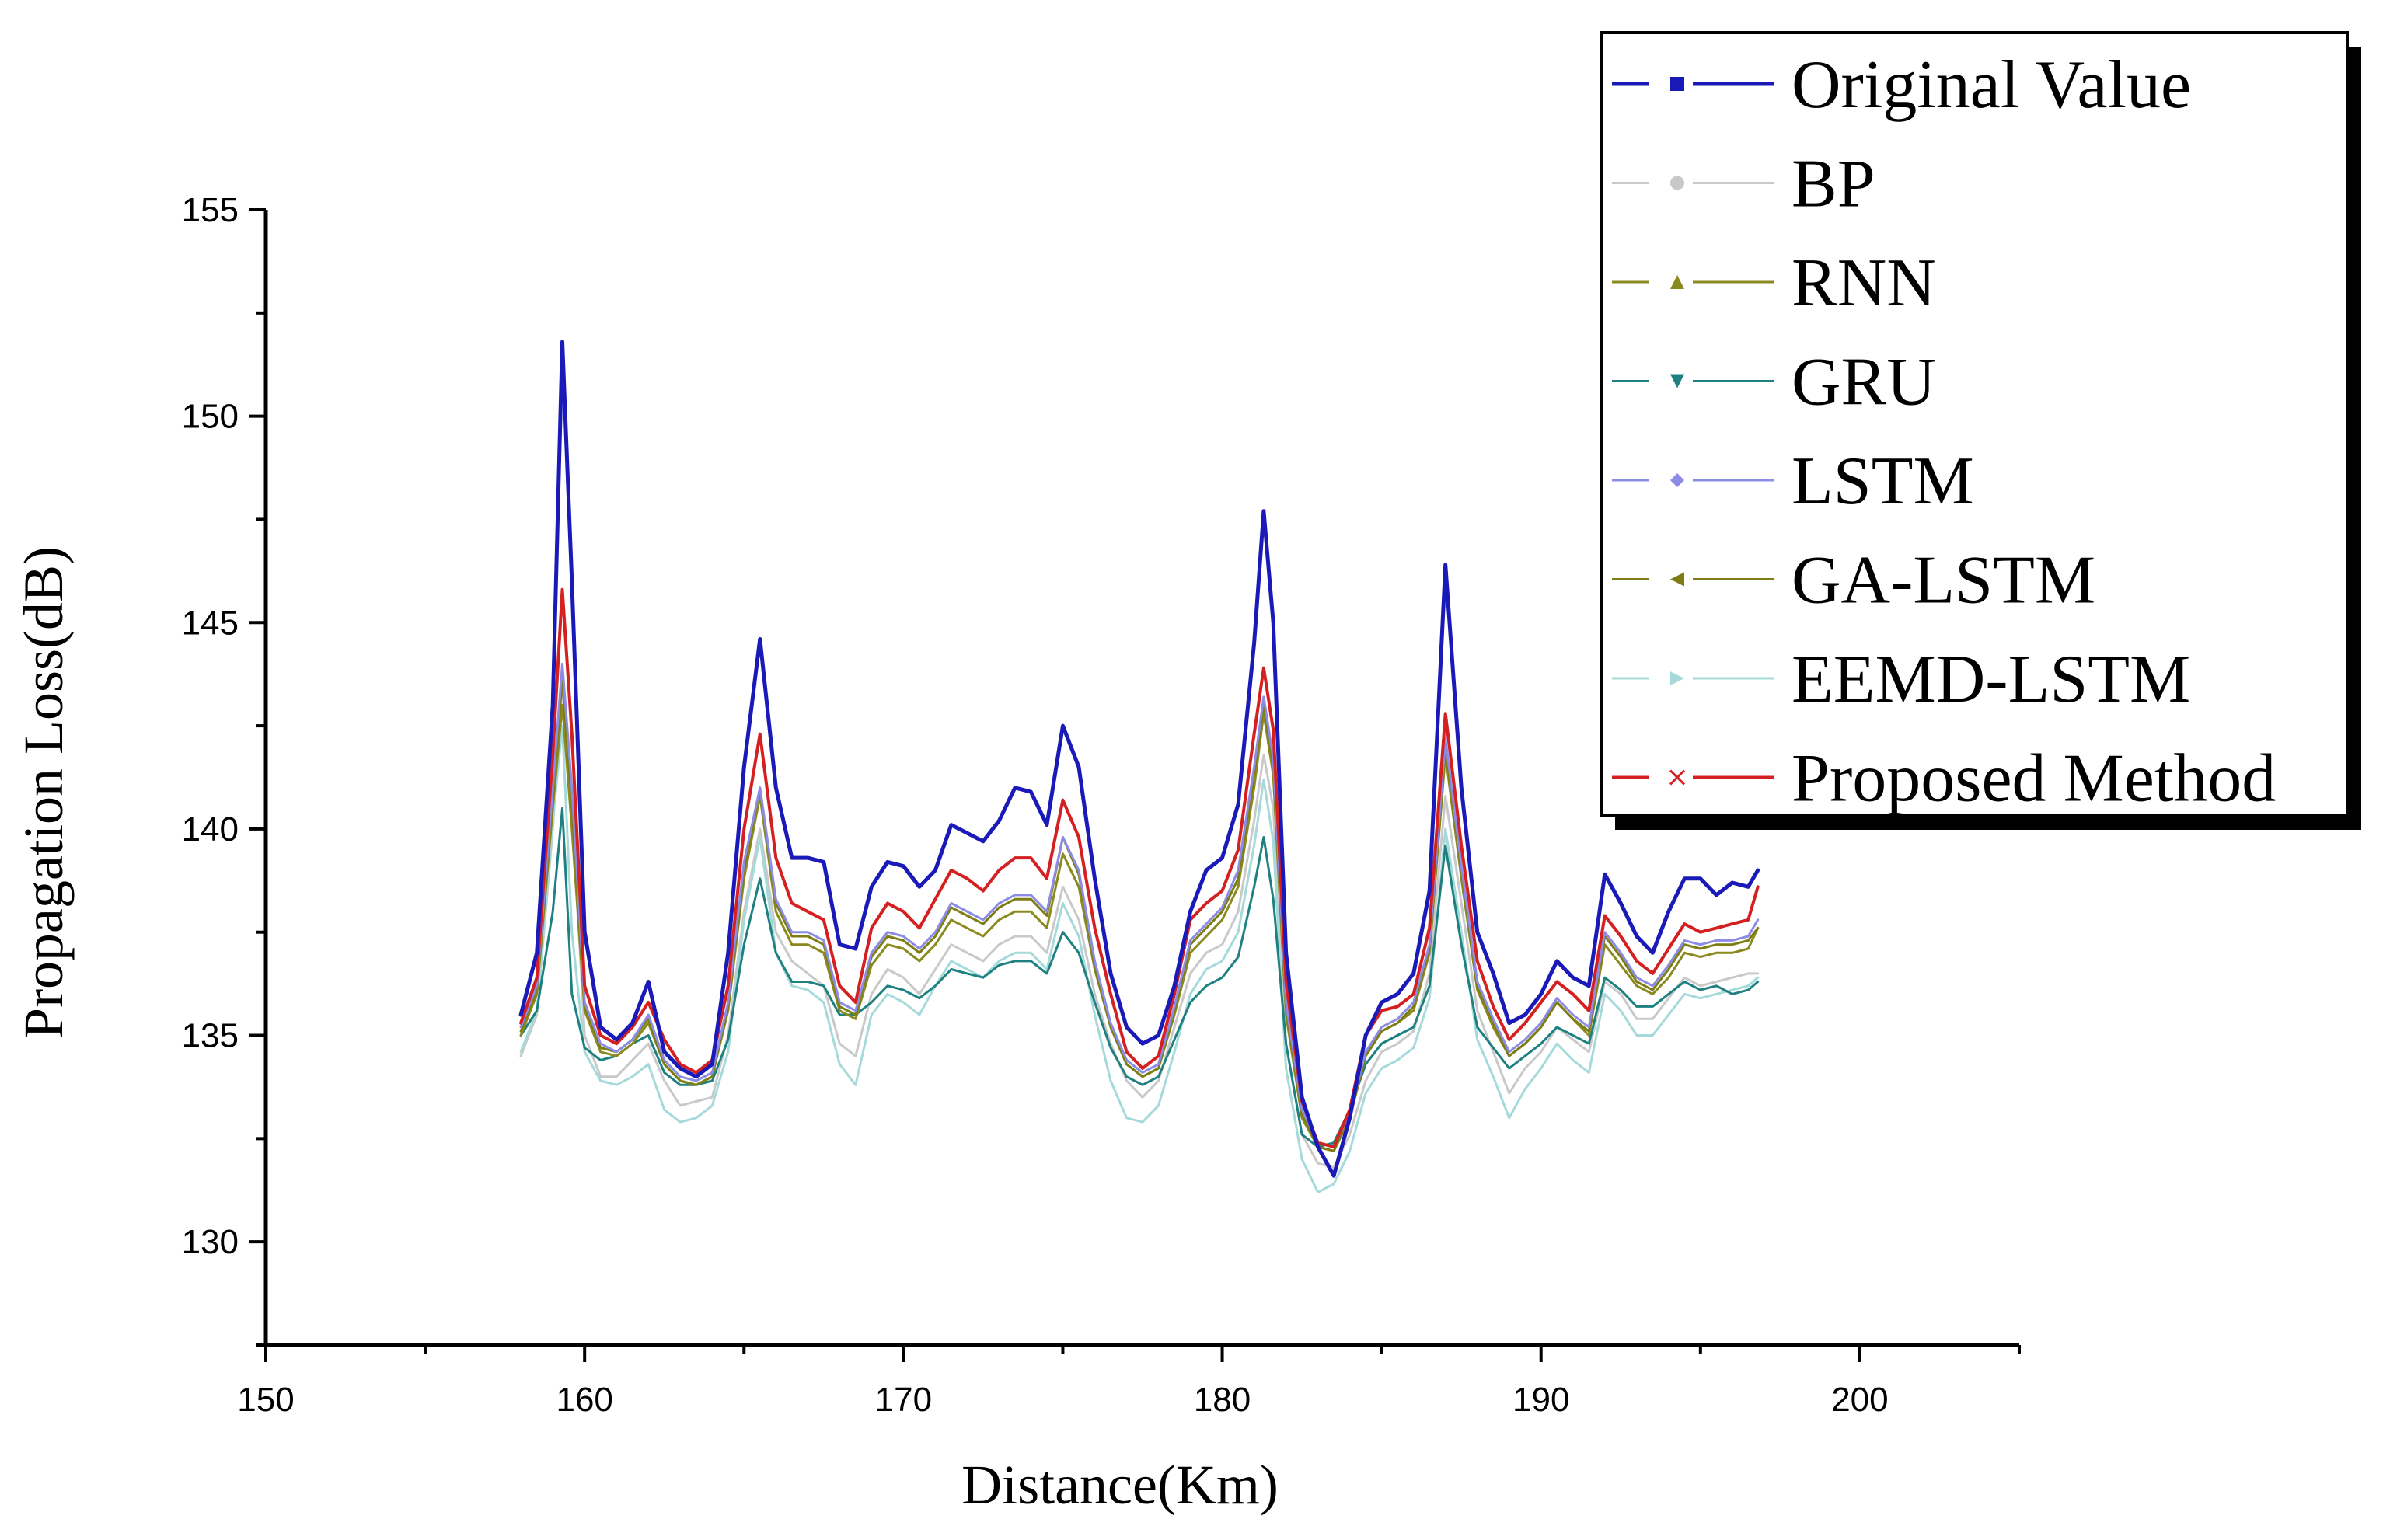  I want to click on legend-label: LSTM, so click(1883, 481).